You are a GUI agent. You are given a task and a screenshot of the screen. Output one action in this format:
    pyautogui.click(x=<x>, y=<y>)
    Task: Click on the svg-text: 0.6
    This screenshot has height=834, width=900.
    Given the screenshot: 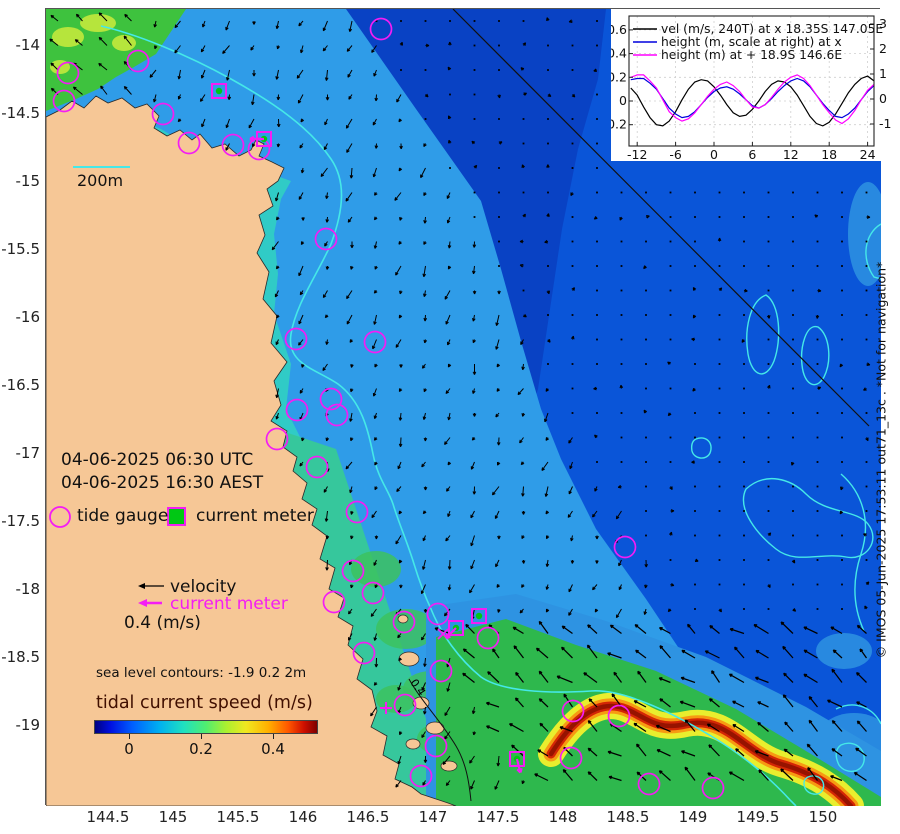 What is the action you would take?
    pyautogui.click(x=619, y=29)
    